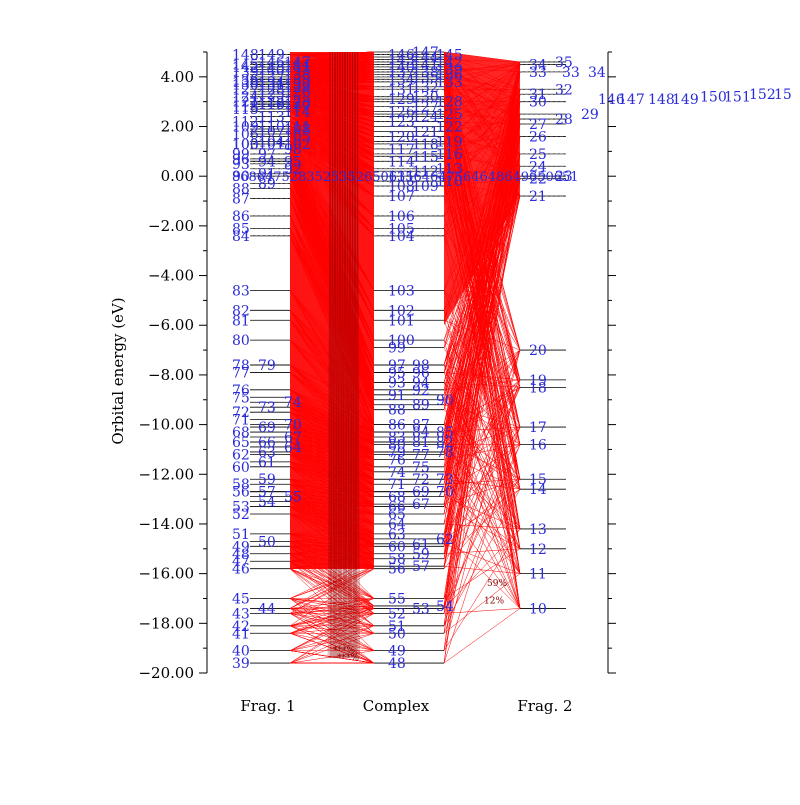  I want to click on y-tick-label: −18.00, so click(166, 623).